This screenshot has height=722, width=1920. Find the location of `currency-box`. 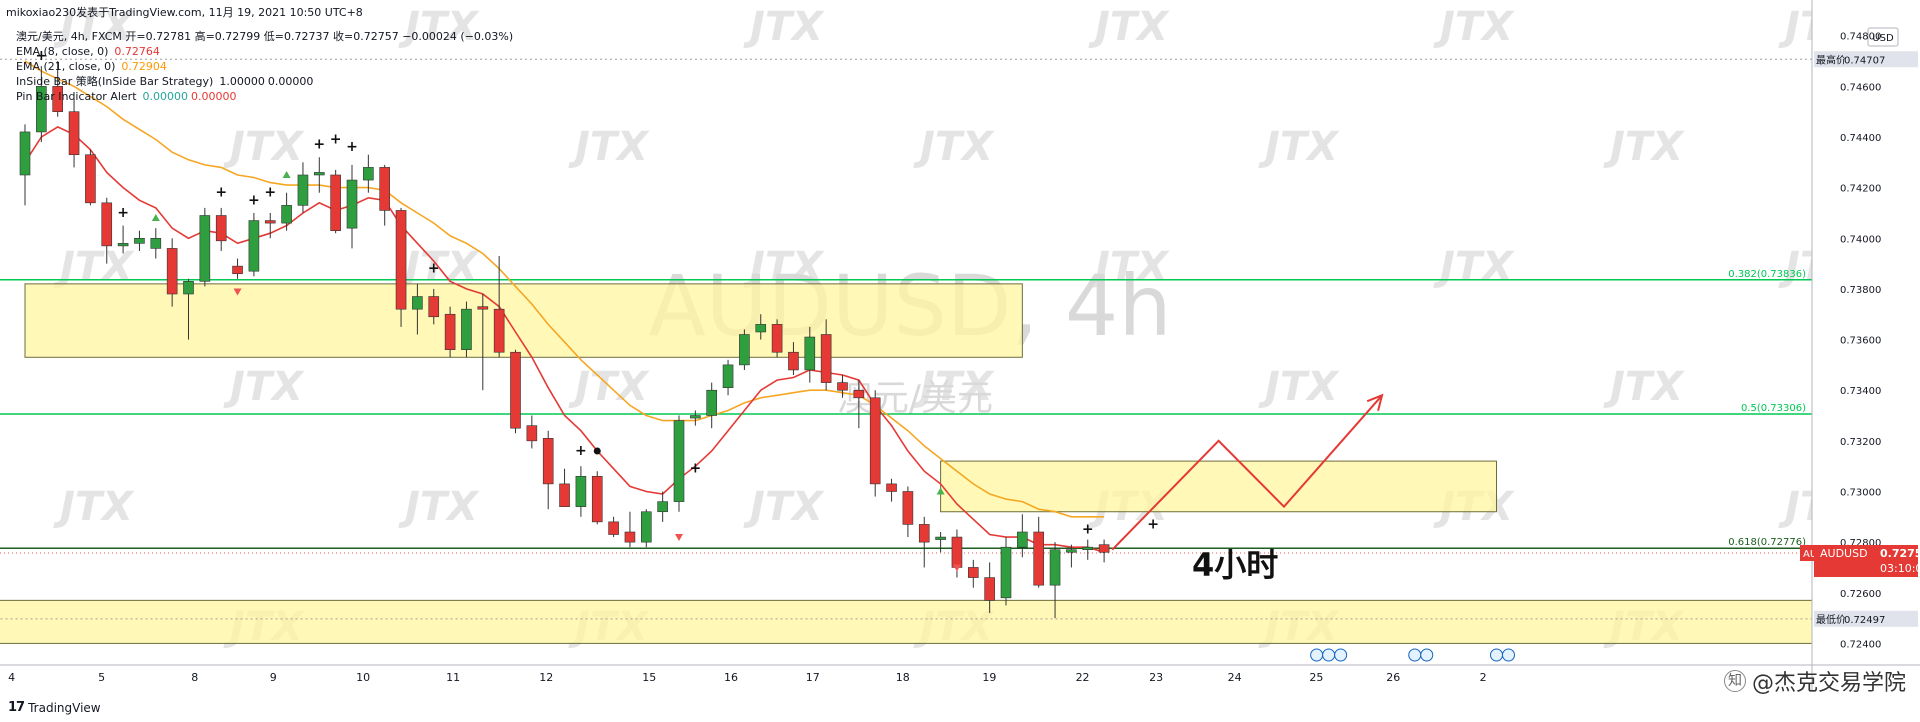

currency-box is located at coordinates (1883, 37).